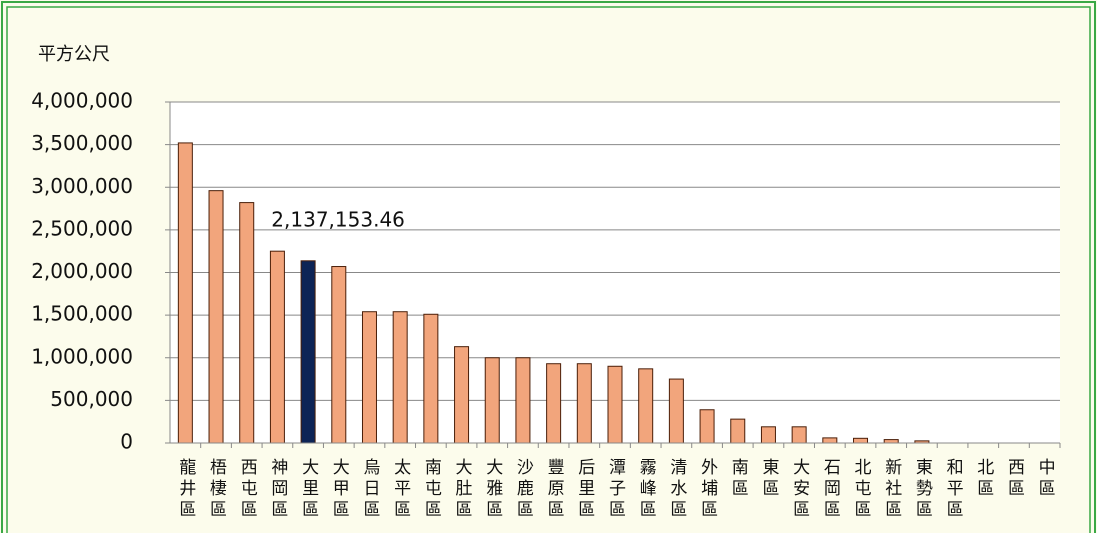  What do you see at coordinates (799, 489) in the screenshot?
I see `x-tick-label: 大安區` at bounding box center [799, 489].